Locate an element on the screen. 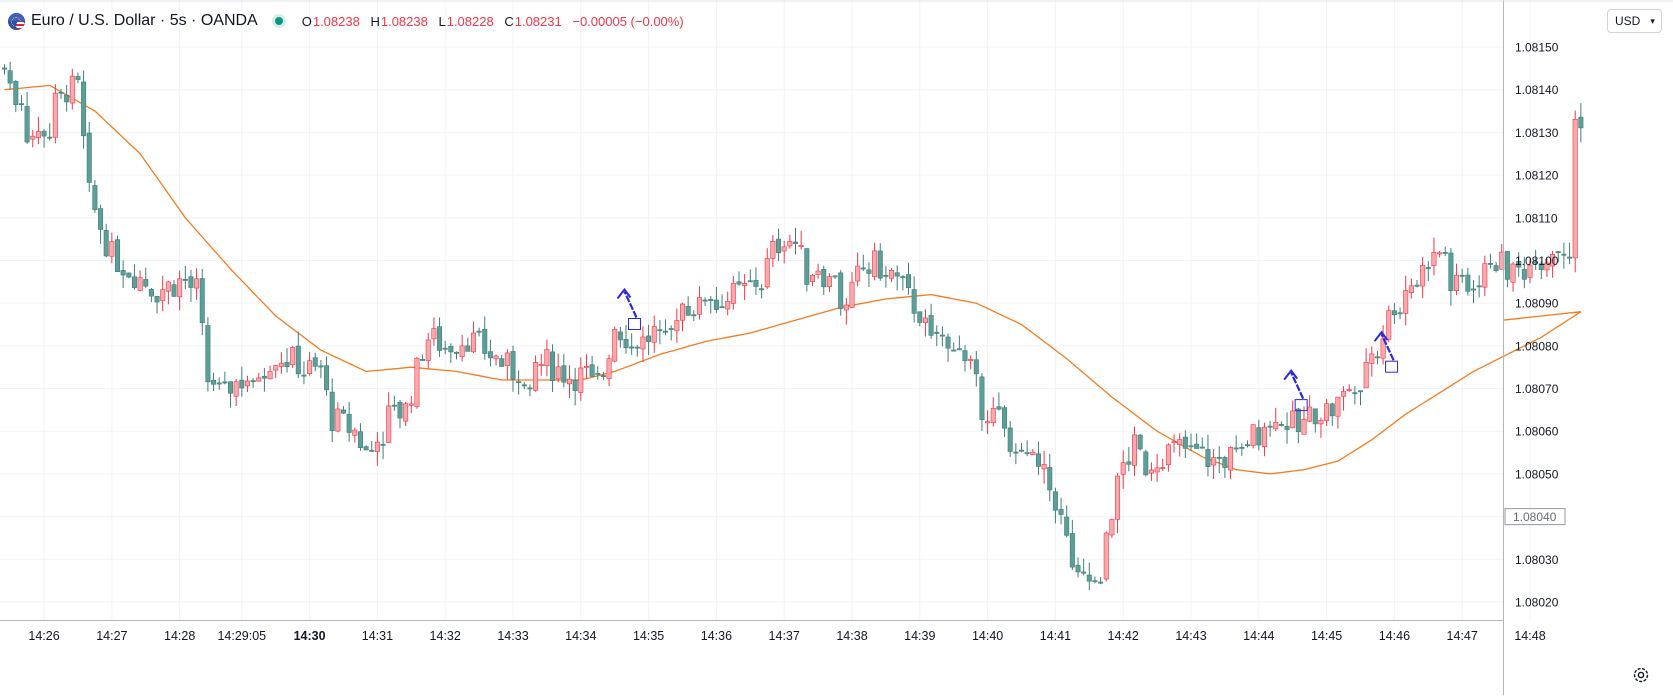 Image resolution: width=1673 pixels, height=700 pixels. close-key: C is located at coordinates (509, 21).